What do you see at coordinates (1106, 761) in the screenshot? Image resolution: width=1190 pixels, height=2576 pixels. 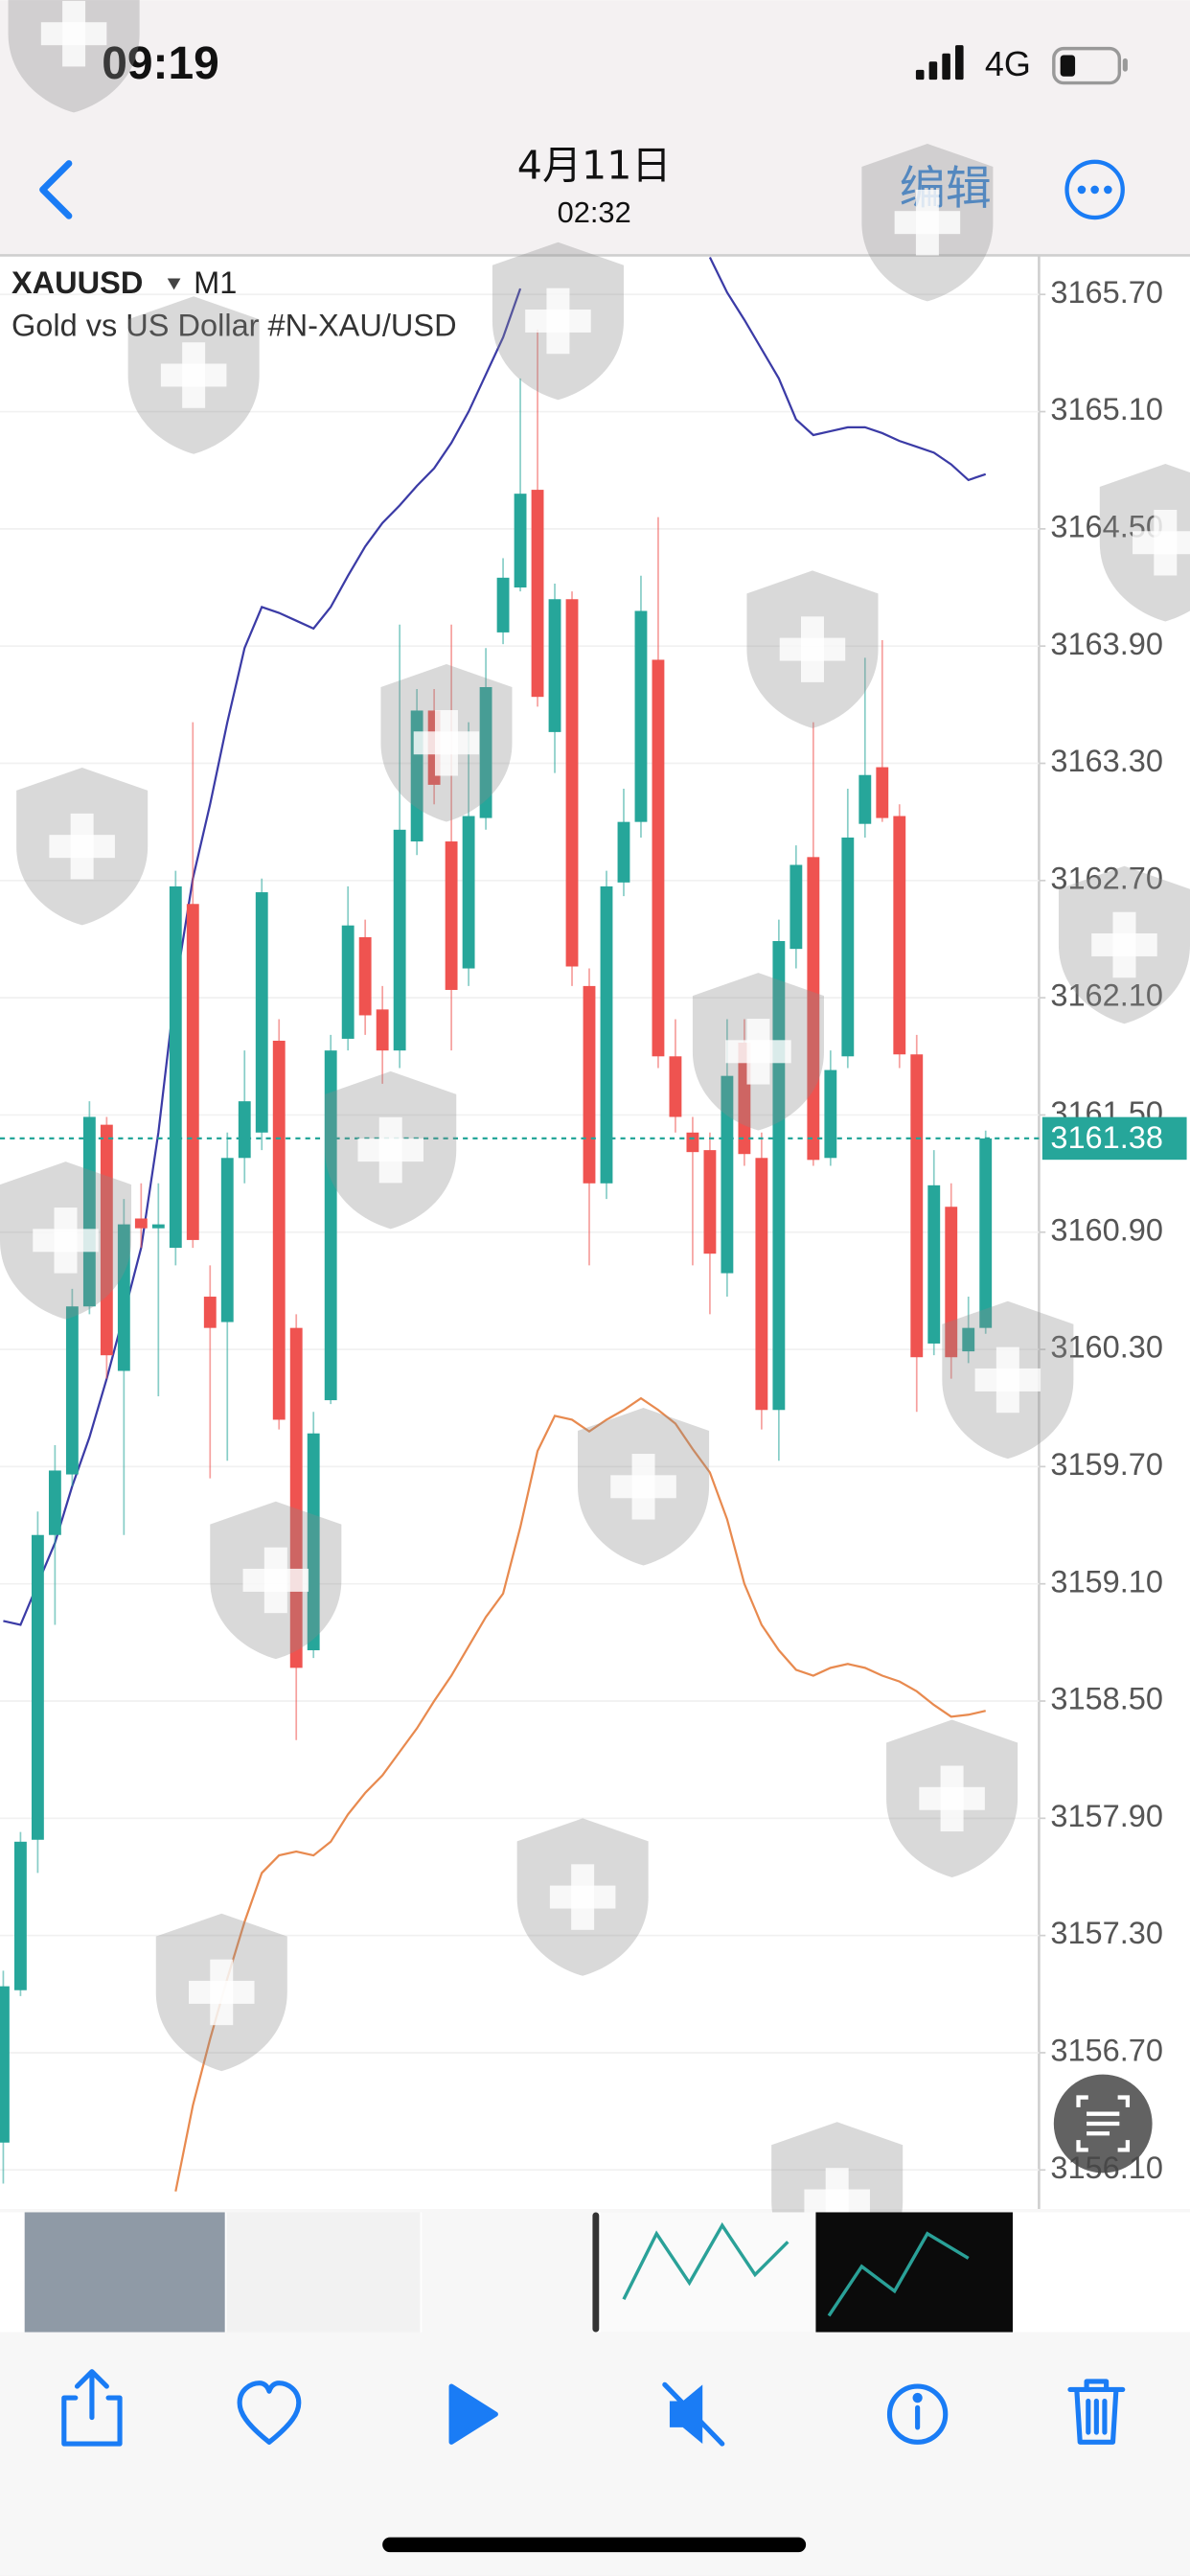 I see `y-tick-label: 3163.30` at bounding box center [1106, 761].